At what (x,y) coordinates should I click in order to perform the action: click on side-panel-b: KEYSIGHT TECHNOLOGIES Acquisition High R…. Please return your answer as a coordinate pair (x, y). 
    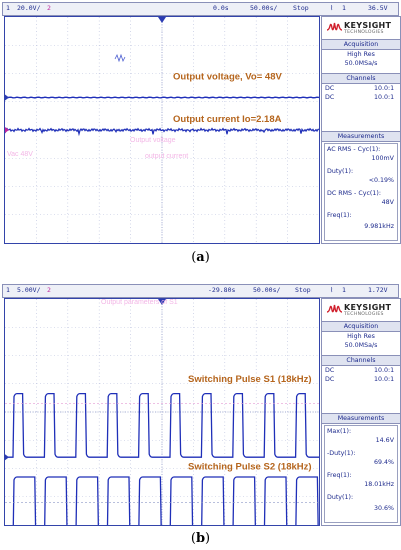
    Looking at the image, I should click on (361, 412).